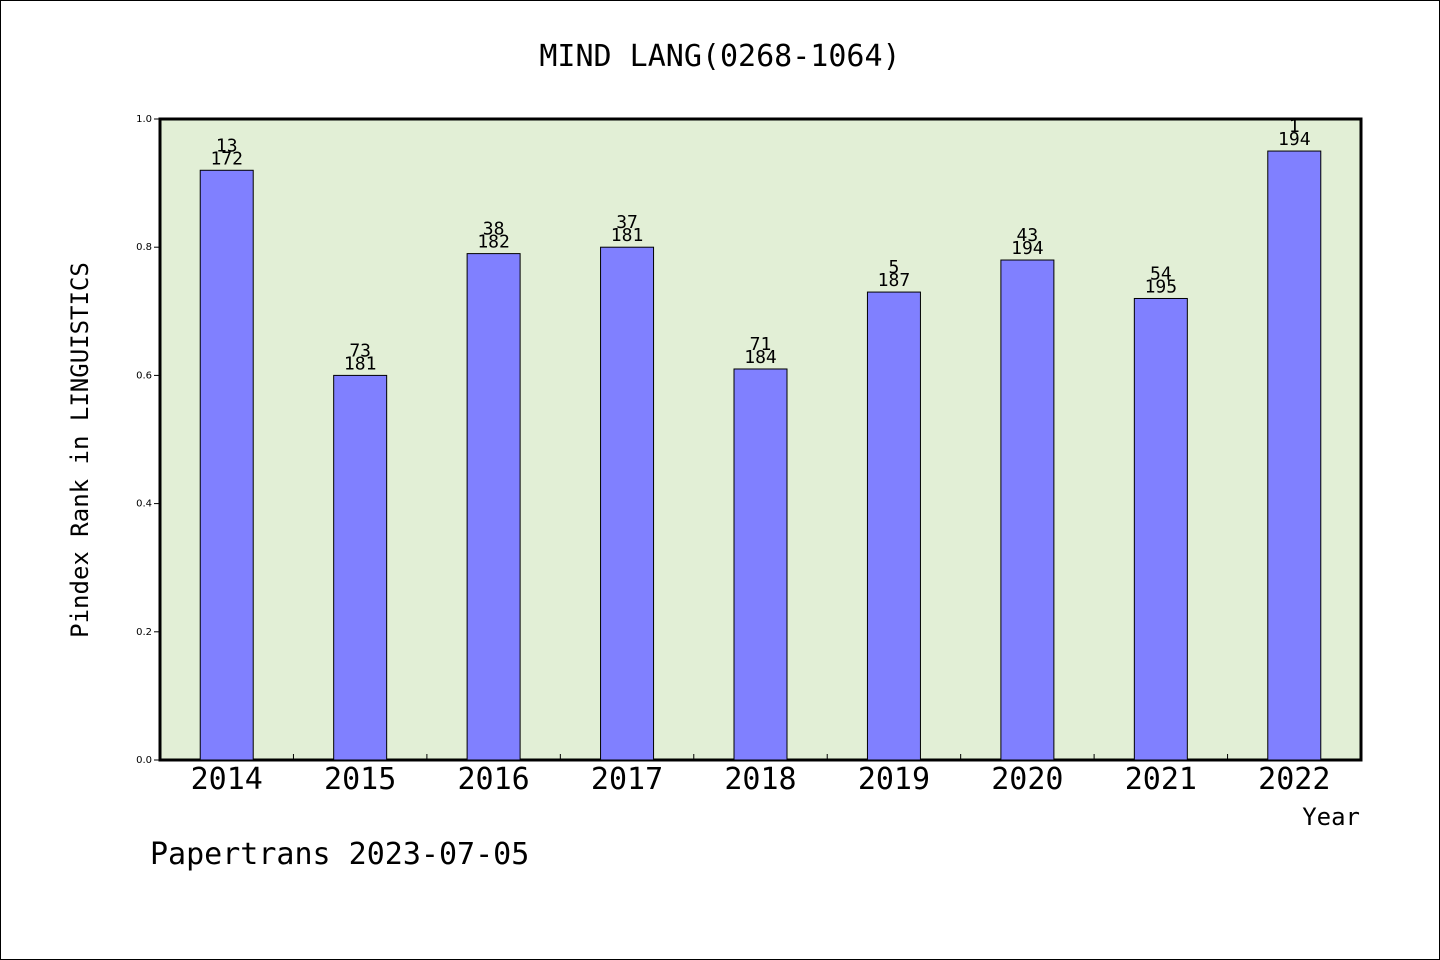 This screenshot has width=1440, height=960. Describe the element at coordinates (144, 632) in the screenshot. I see `y-tick-label: 0.2` at that location.